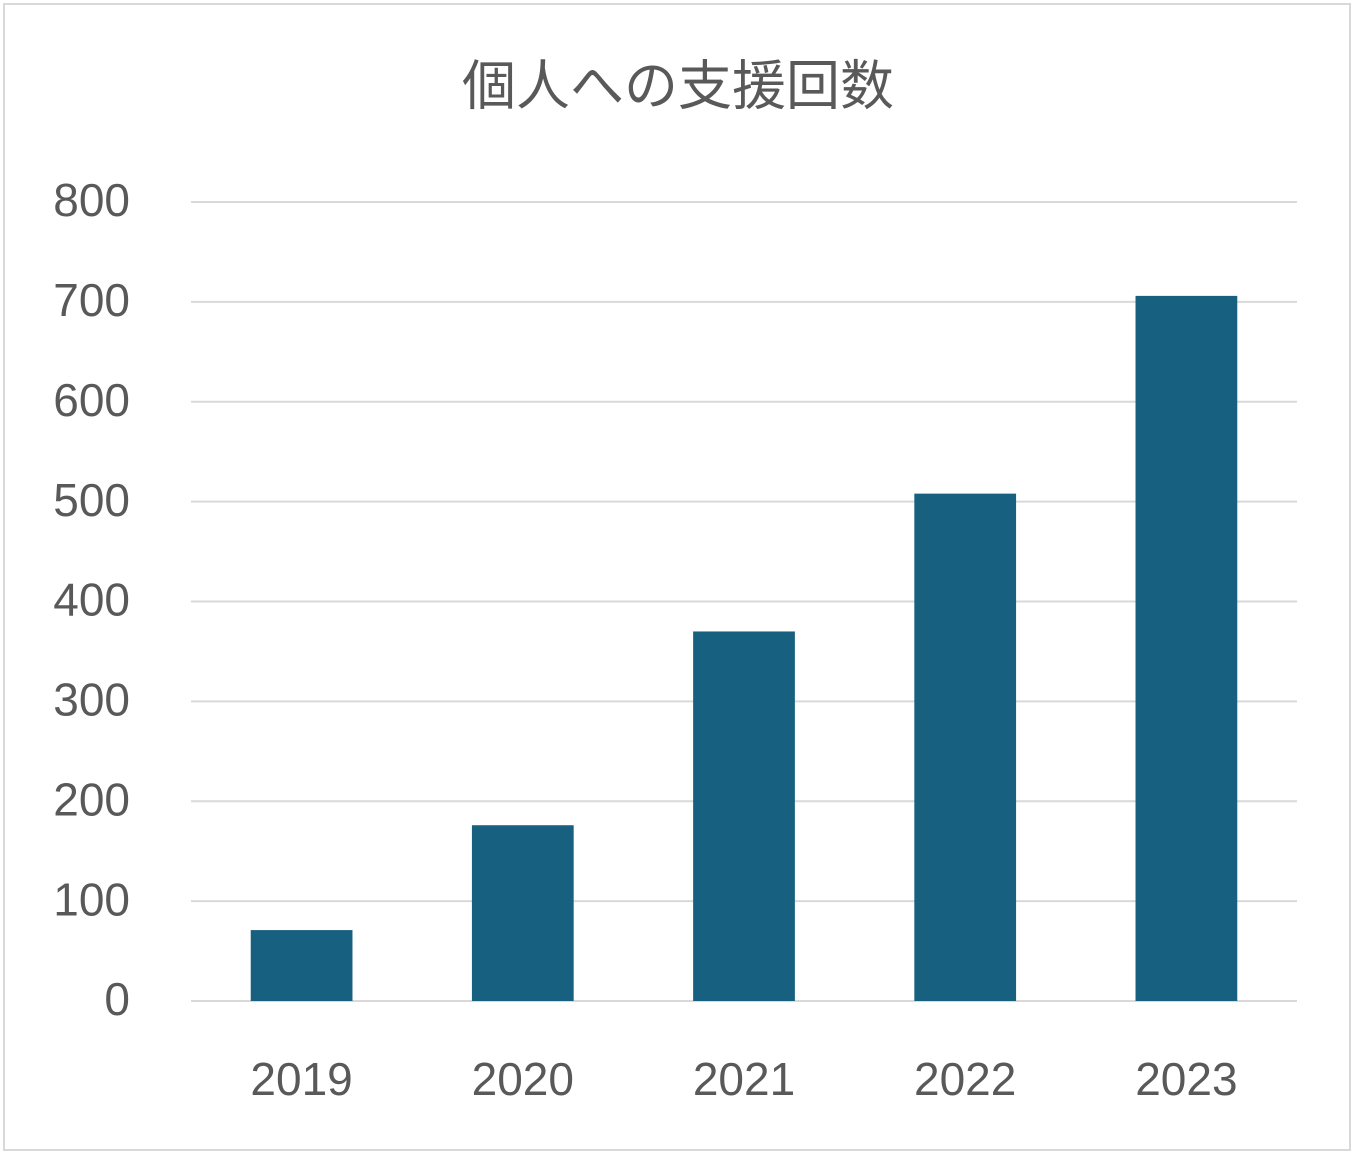  I want to click on x-tick-label: 2020, so click(523, 1079).